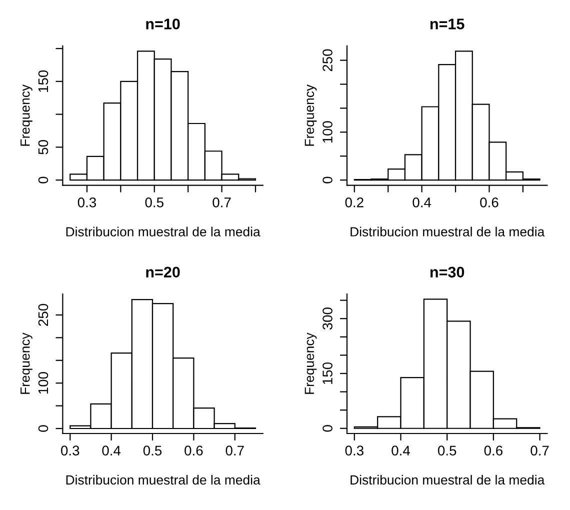  Describe the element at coordinates (163, 24) in the screenshot. I see `chart-title: n=10` at that location.